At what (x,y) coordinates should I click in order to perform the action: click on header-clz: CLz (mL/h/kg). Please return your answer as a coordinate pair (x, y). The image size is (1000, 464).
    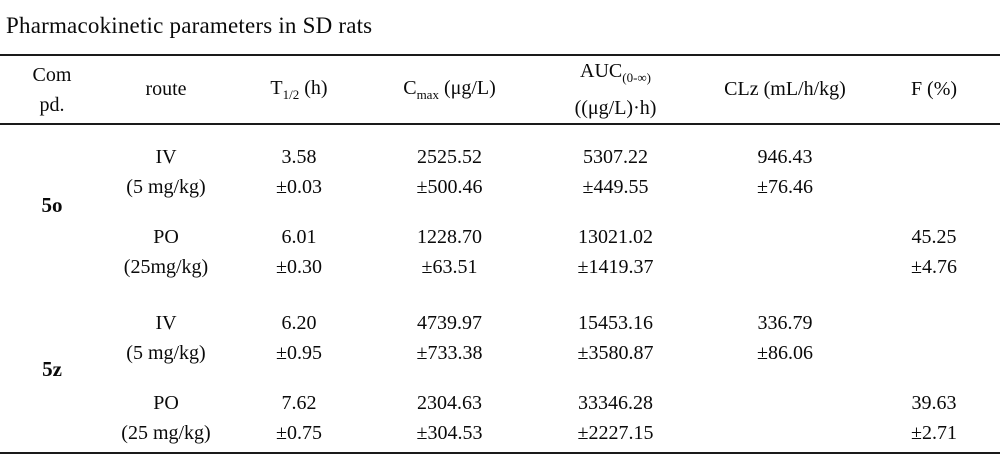
    Looking at the image, I should click on (785, 90).